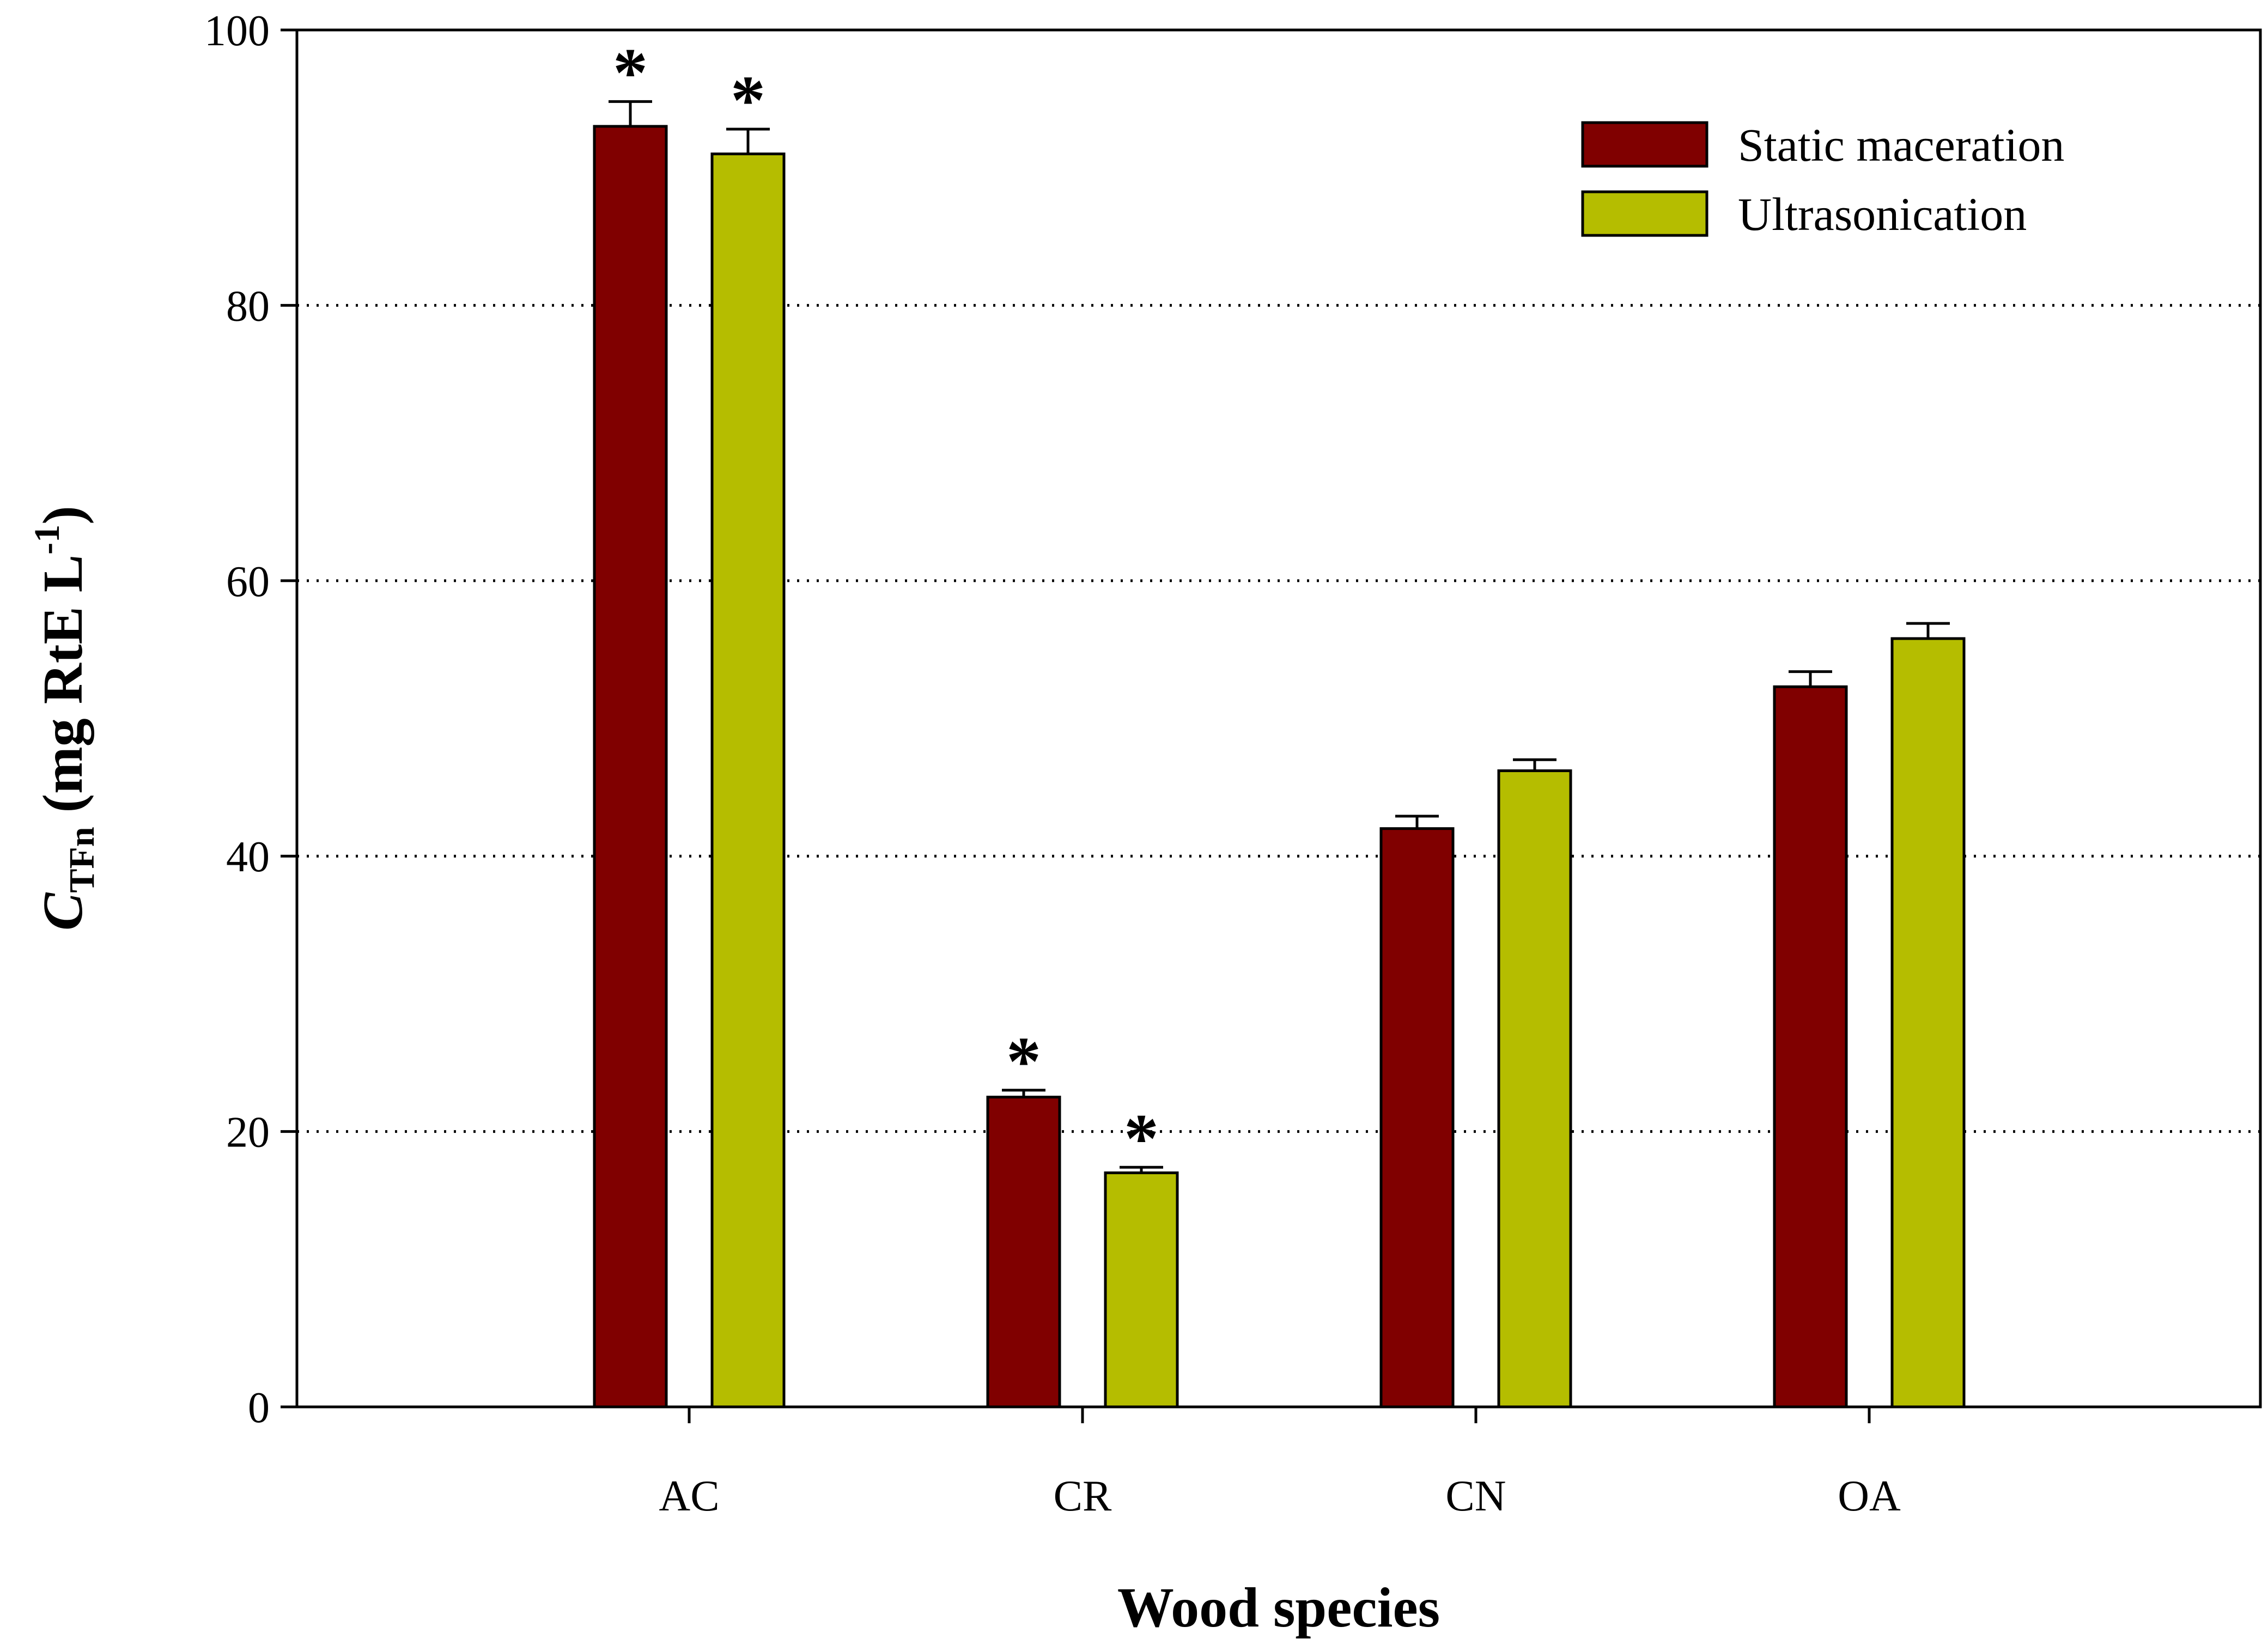  Describe the element at coordinates (82, 860) in the screenshot. I see `y-axis-title-subscript: TFn` at that location.